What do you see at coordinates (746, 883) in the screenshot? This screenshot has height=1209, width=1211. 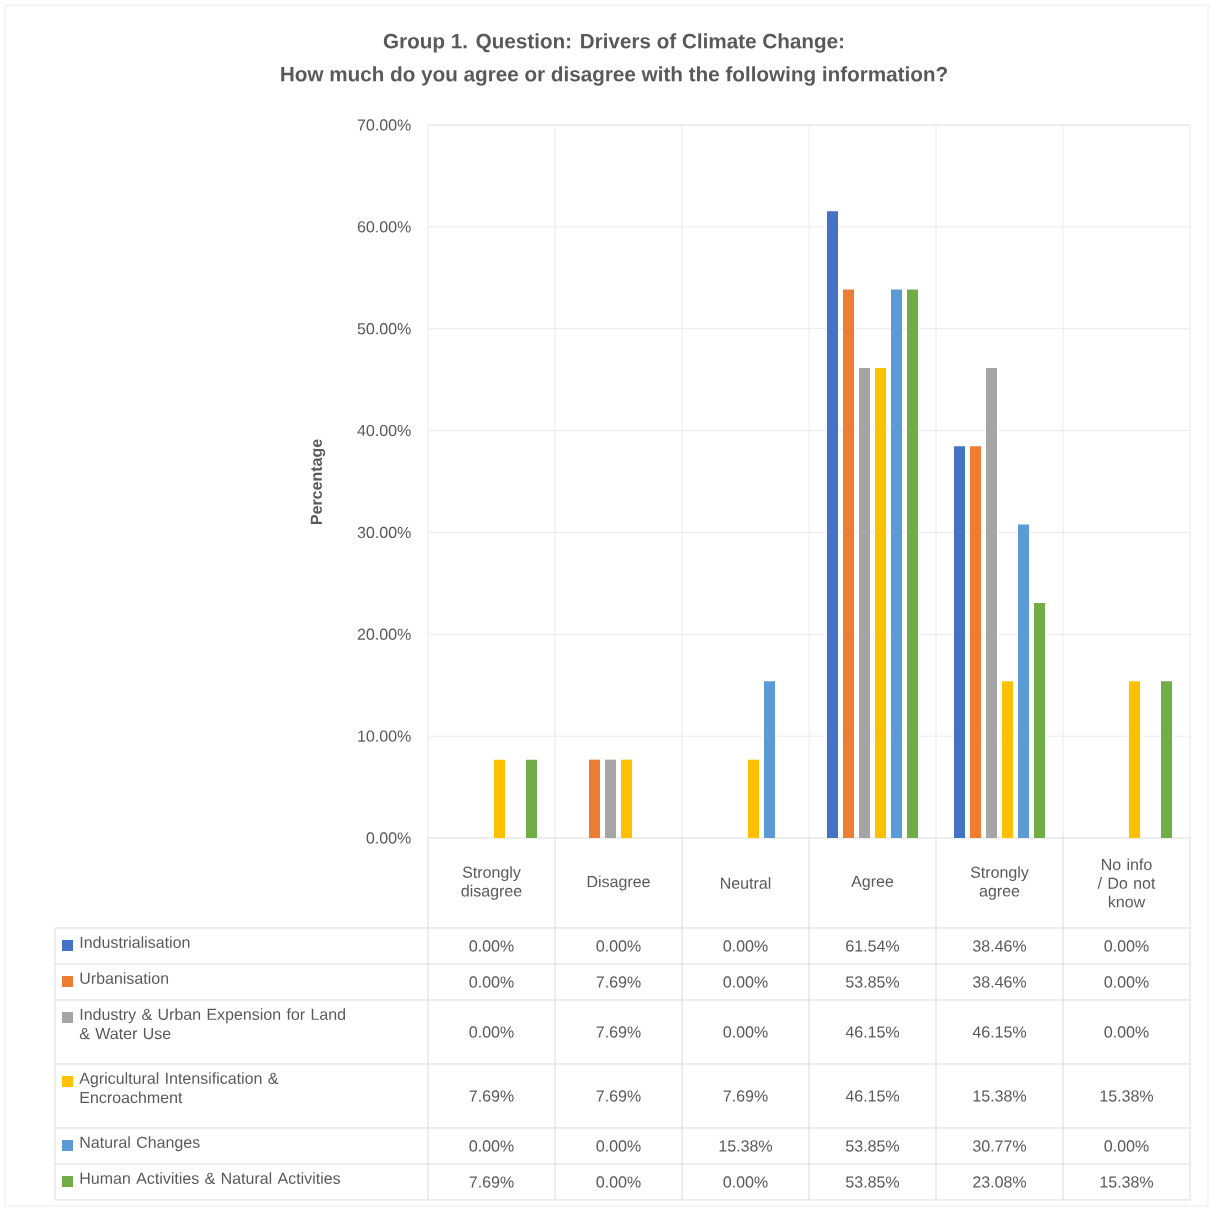 I see `x-tick-label: Neutral` at bounding box center [746, 883].